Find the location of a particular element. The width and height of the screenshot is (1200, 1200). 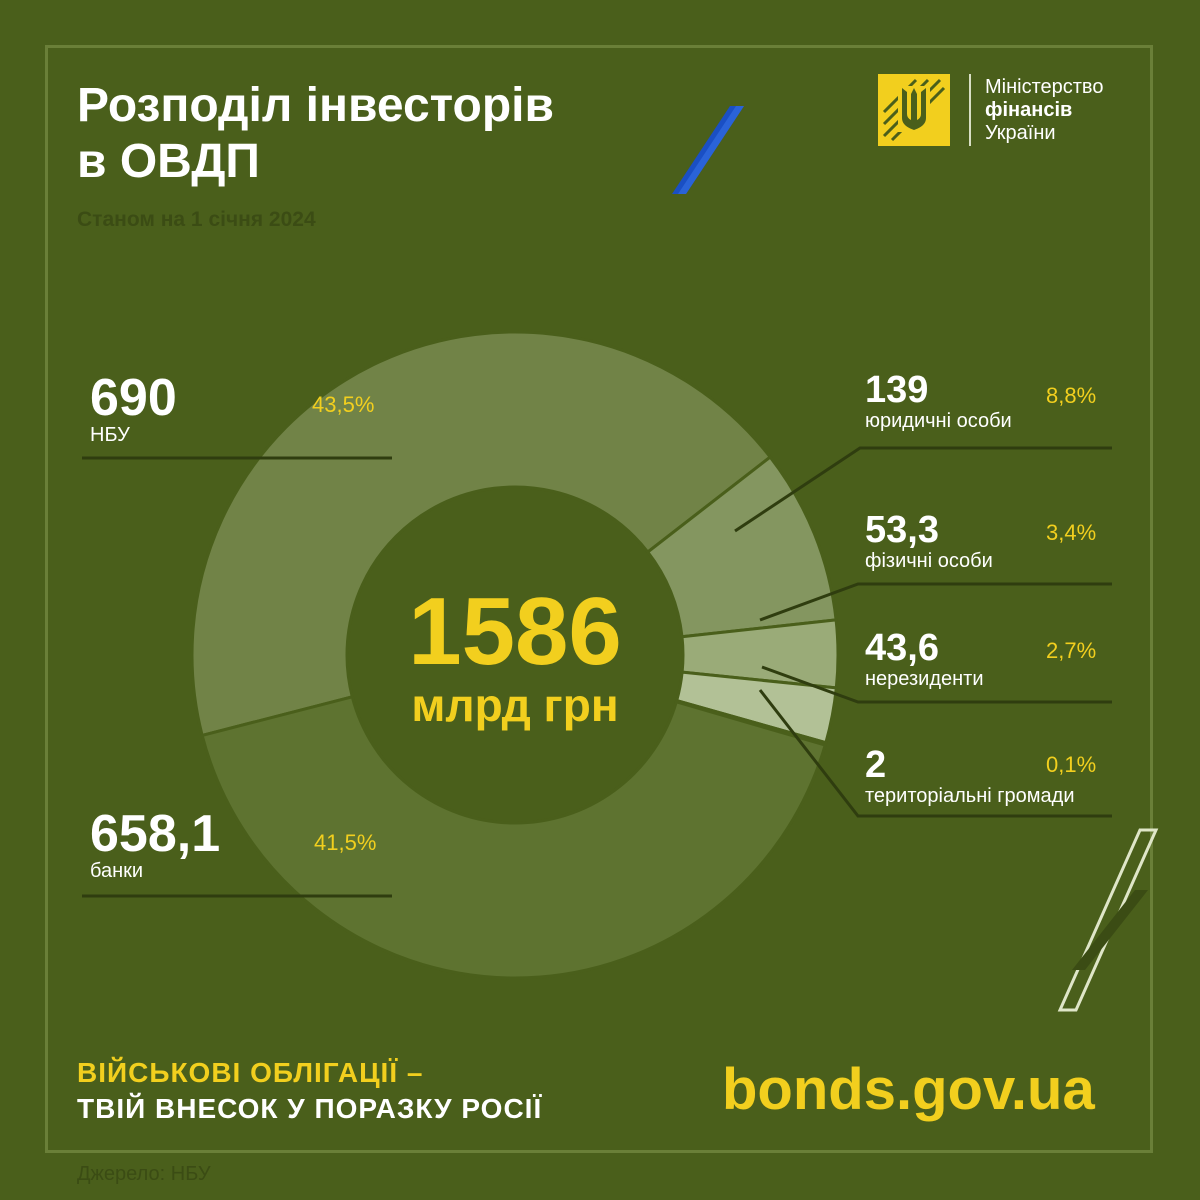

decorative-stripe-icon is located at coordinates (1108, 920).